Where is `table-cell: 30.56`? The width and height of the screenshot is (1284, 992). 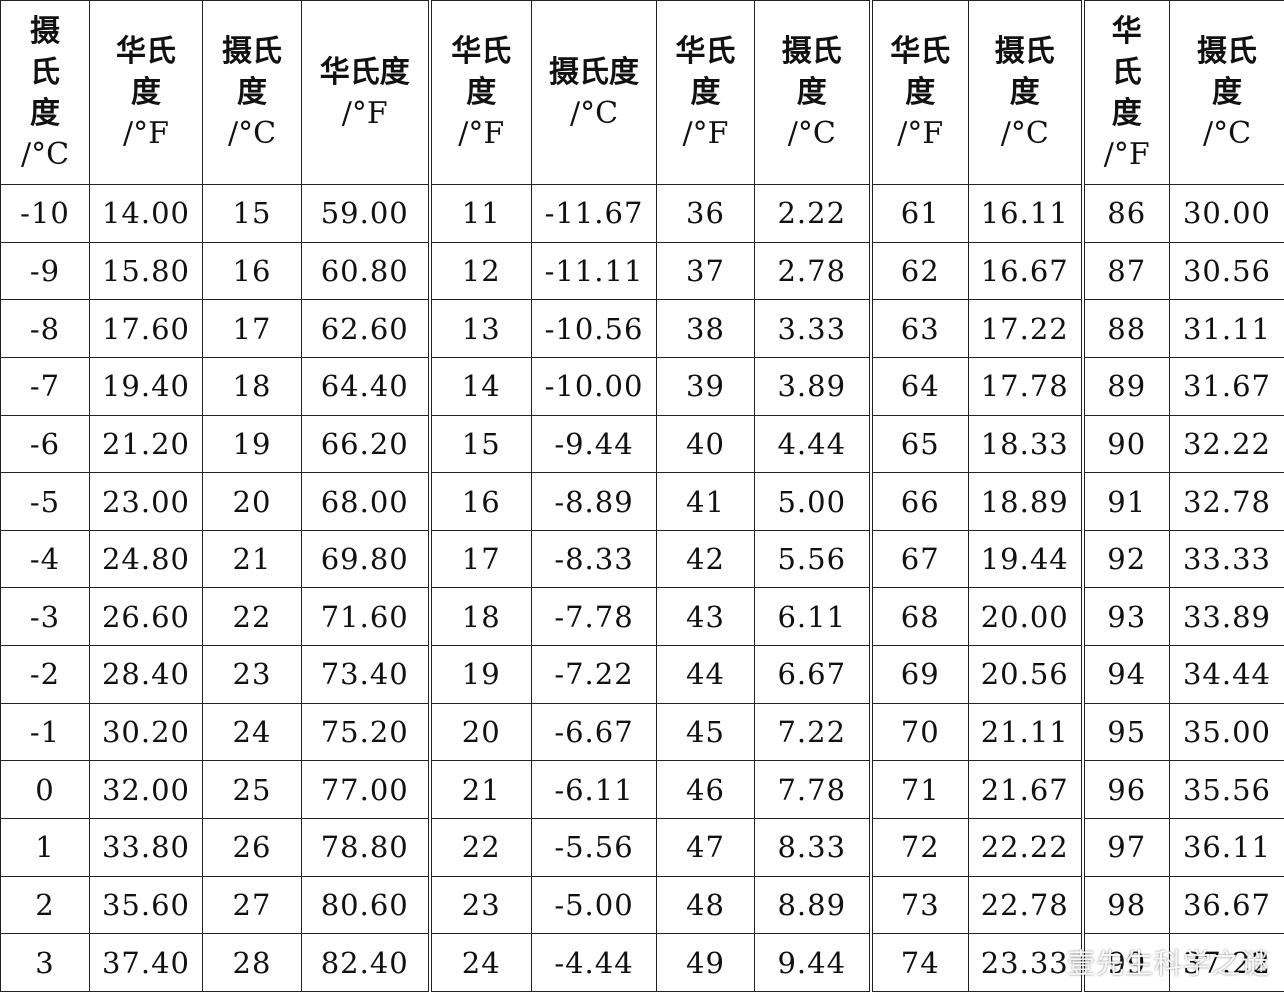 table-cell: 30.56 is located at coordinates (1226, 271).